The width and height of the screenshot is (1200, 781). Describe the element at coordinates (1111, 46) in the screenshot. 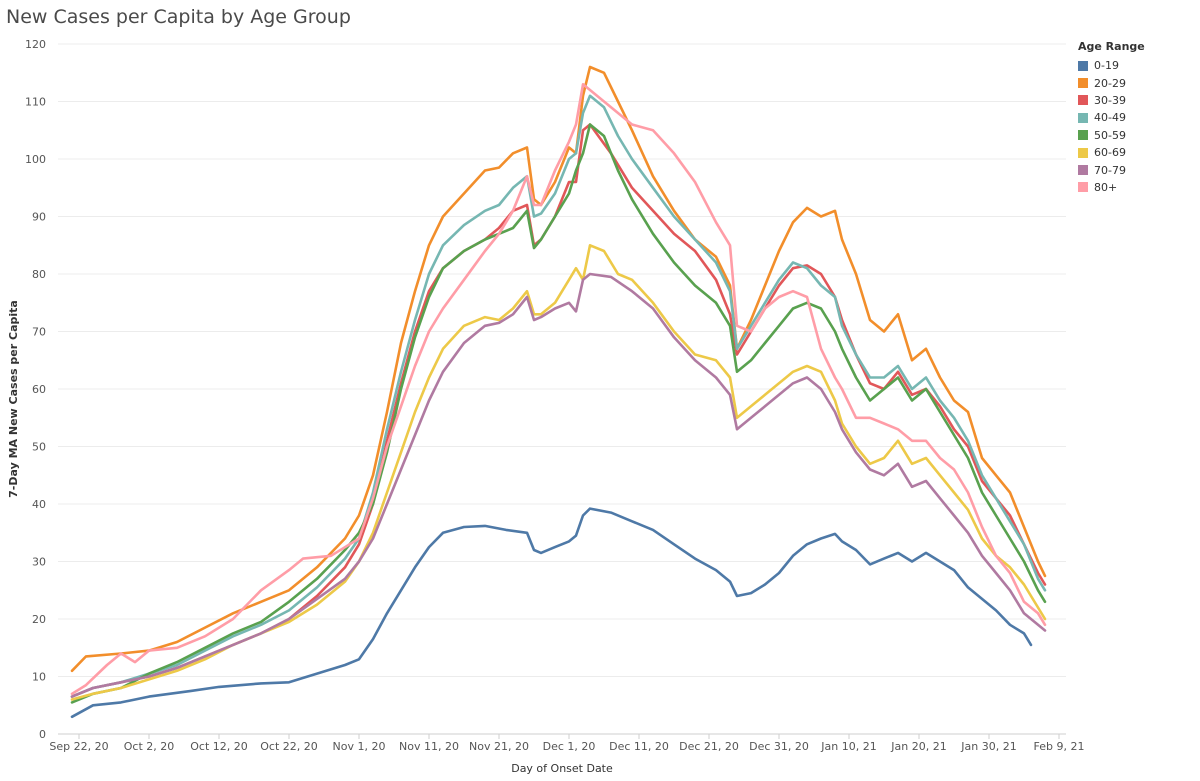

I see `legend-title: Age Range` at that location.